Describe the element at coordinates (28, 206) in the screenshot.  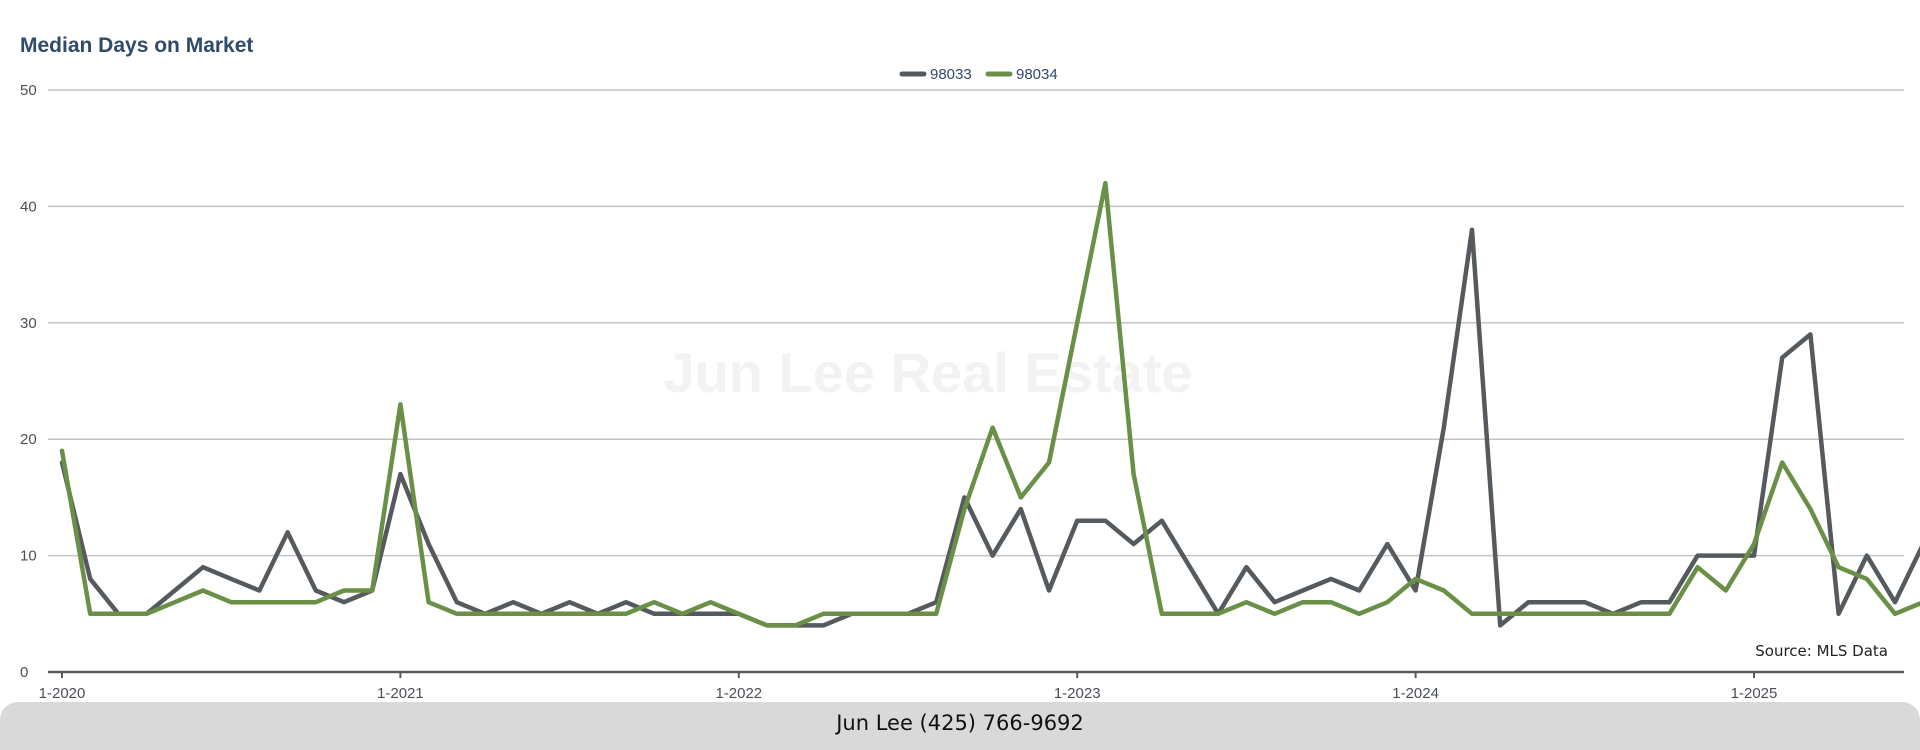
I see `y-tick-label: 40` at that location.